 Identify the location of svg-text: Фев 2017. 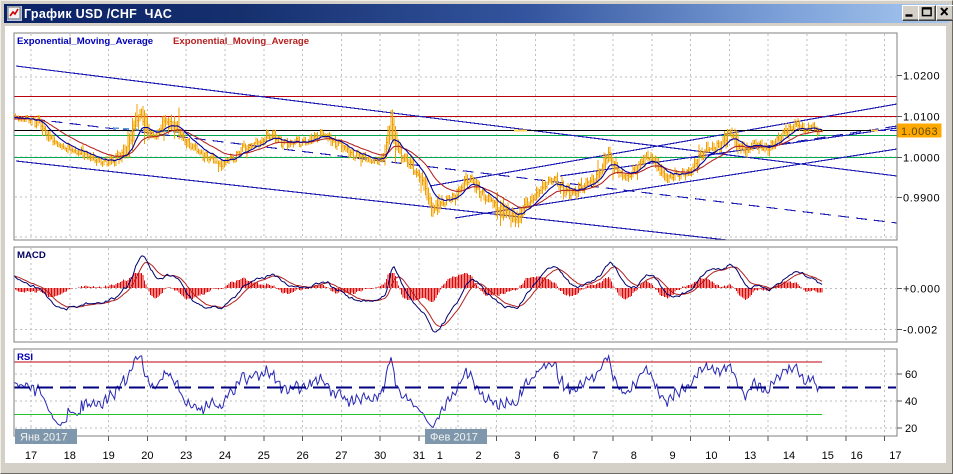
(454, 438).